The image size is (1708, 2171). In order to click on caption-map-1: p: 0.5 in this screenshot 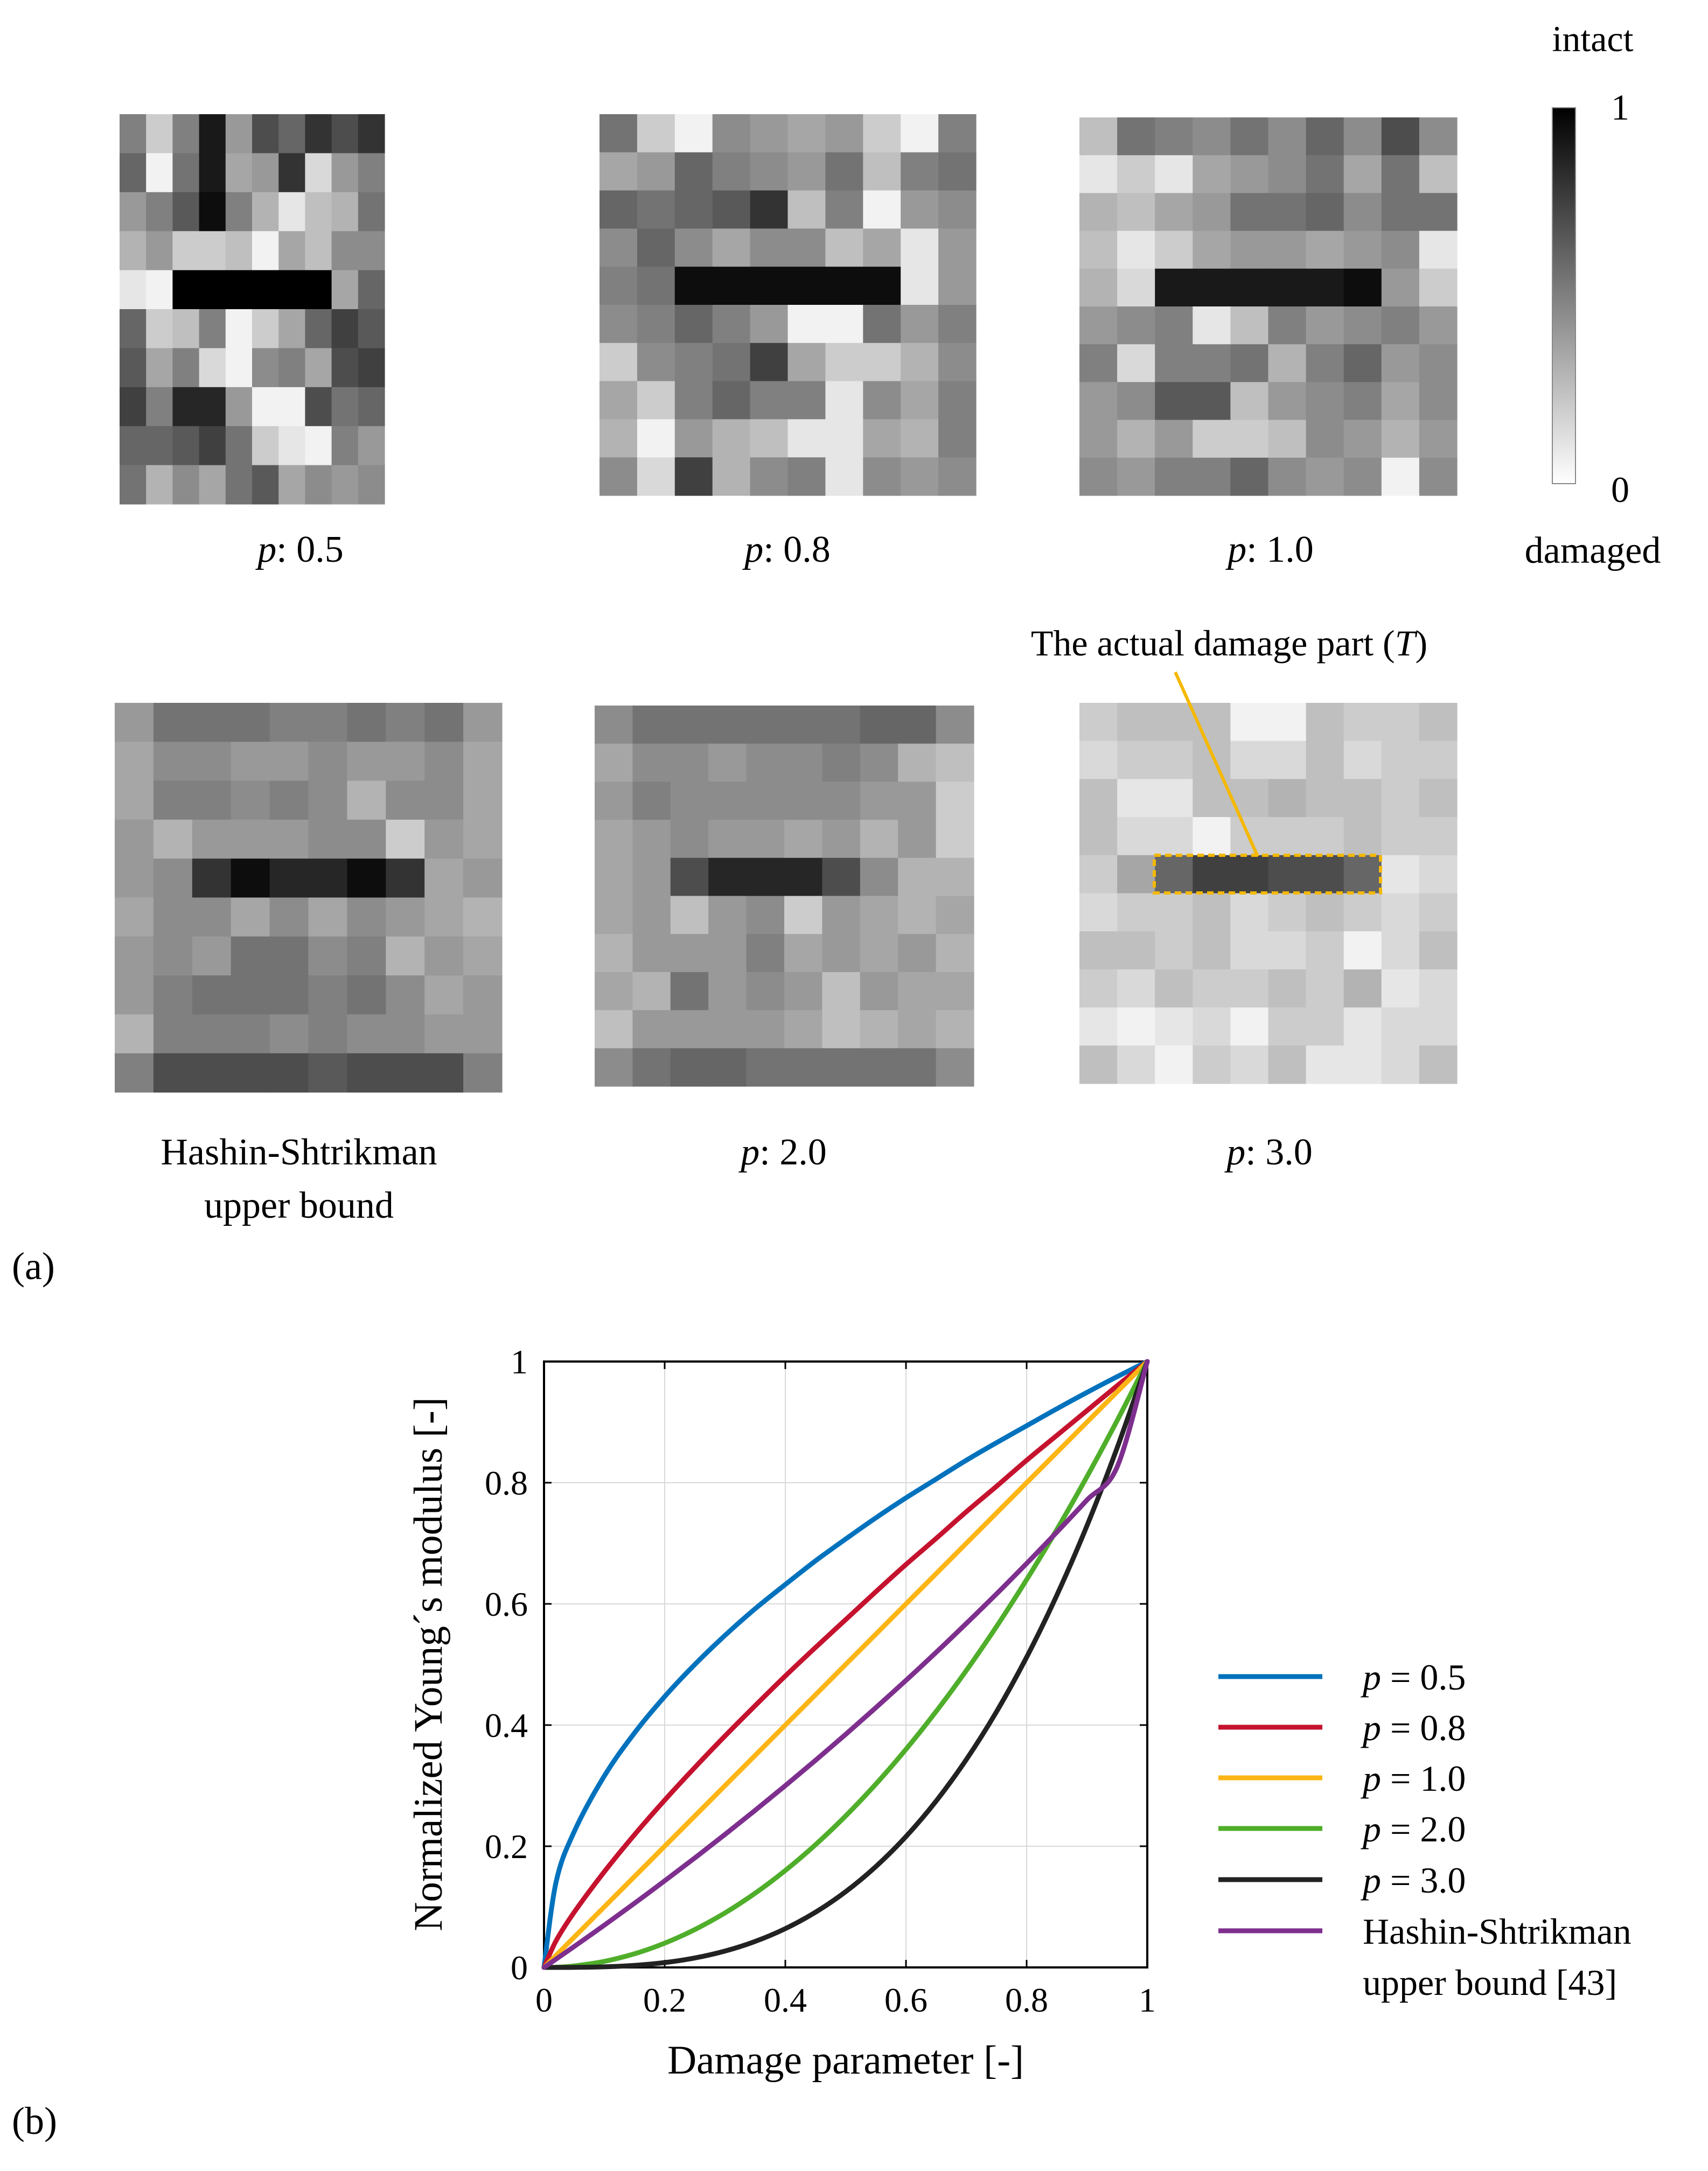, I will do `click(299, 549)`.